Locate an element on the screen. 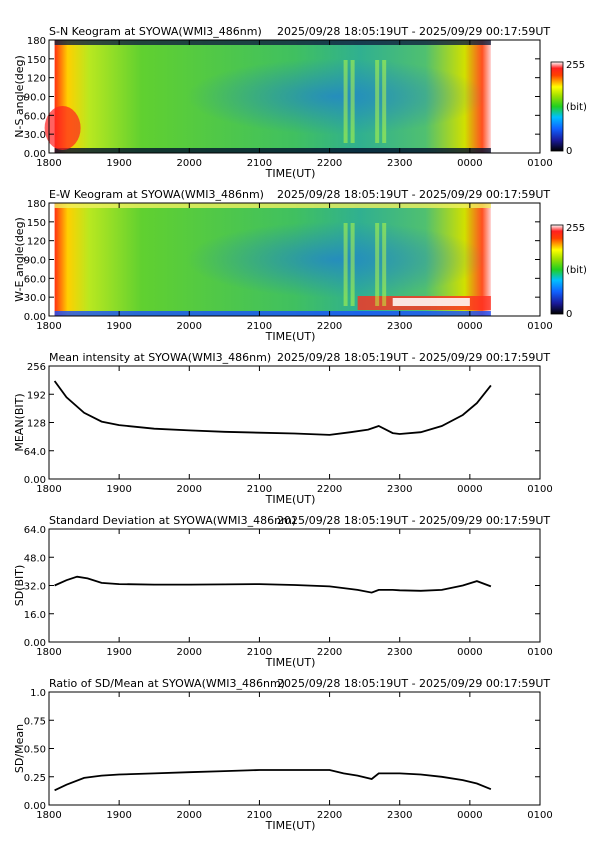 Image resolution: width=595 pixels, height=842 pixels. y-tick-label: 0.25 is located at coordinates (35, 778).